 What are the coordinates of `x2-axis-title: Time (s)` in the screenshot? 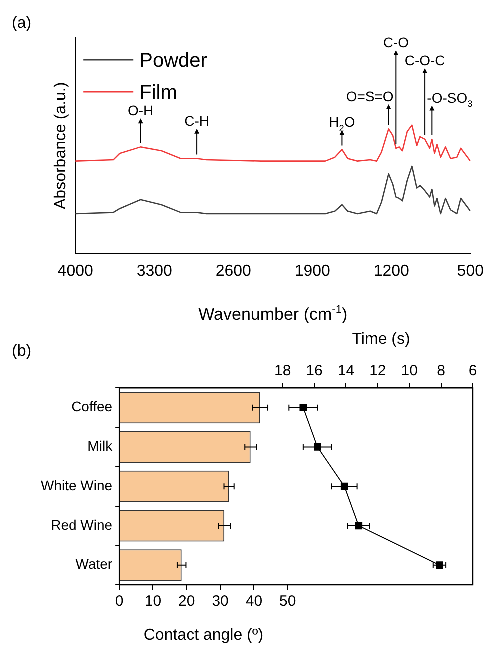 It's located at (381, 339).